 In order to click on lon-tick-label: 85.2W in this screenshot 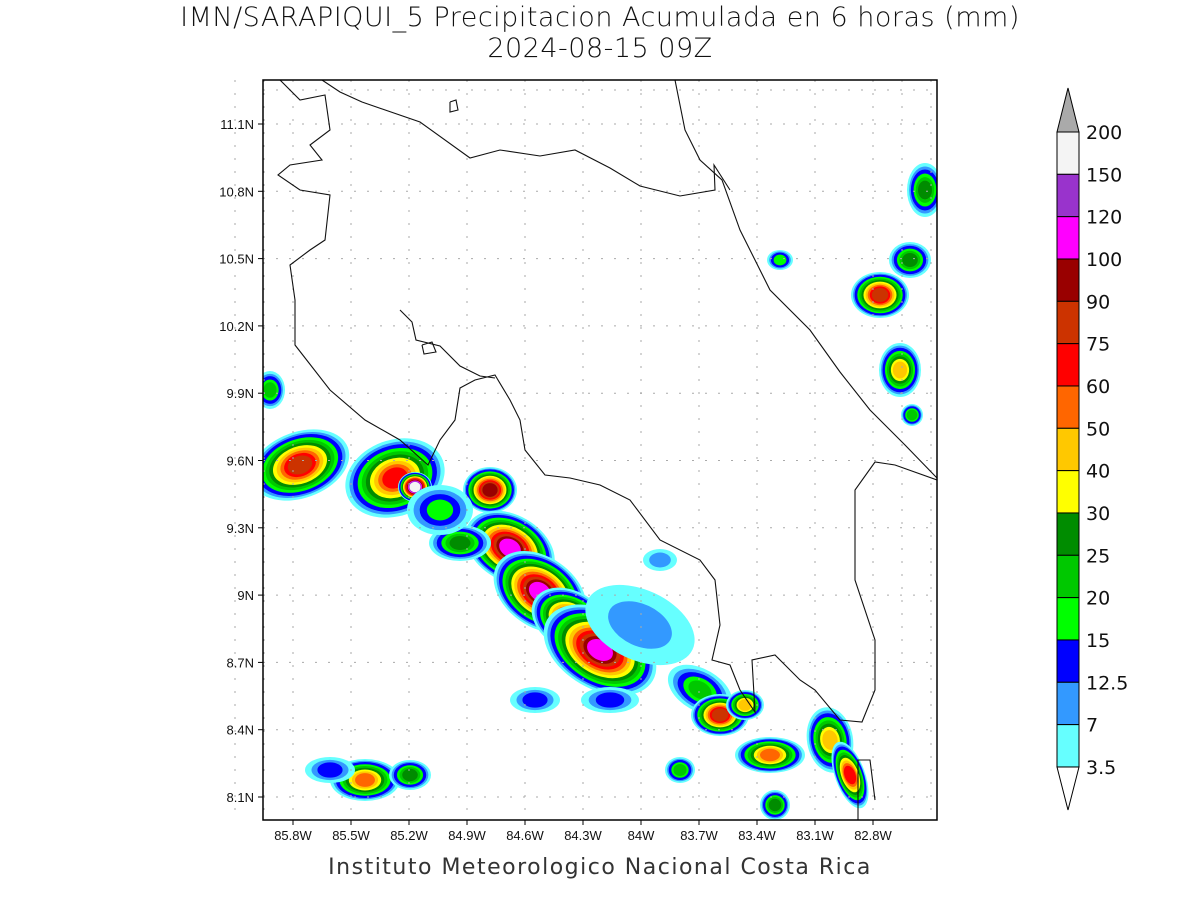, I will do `click(409, 835)`.